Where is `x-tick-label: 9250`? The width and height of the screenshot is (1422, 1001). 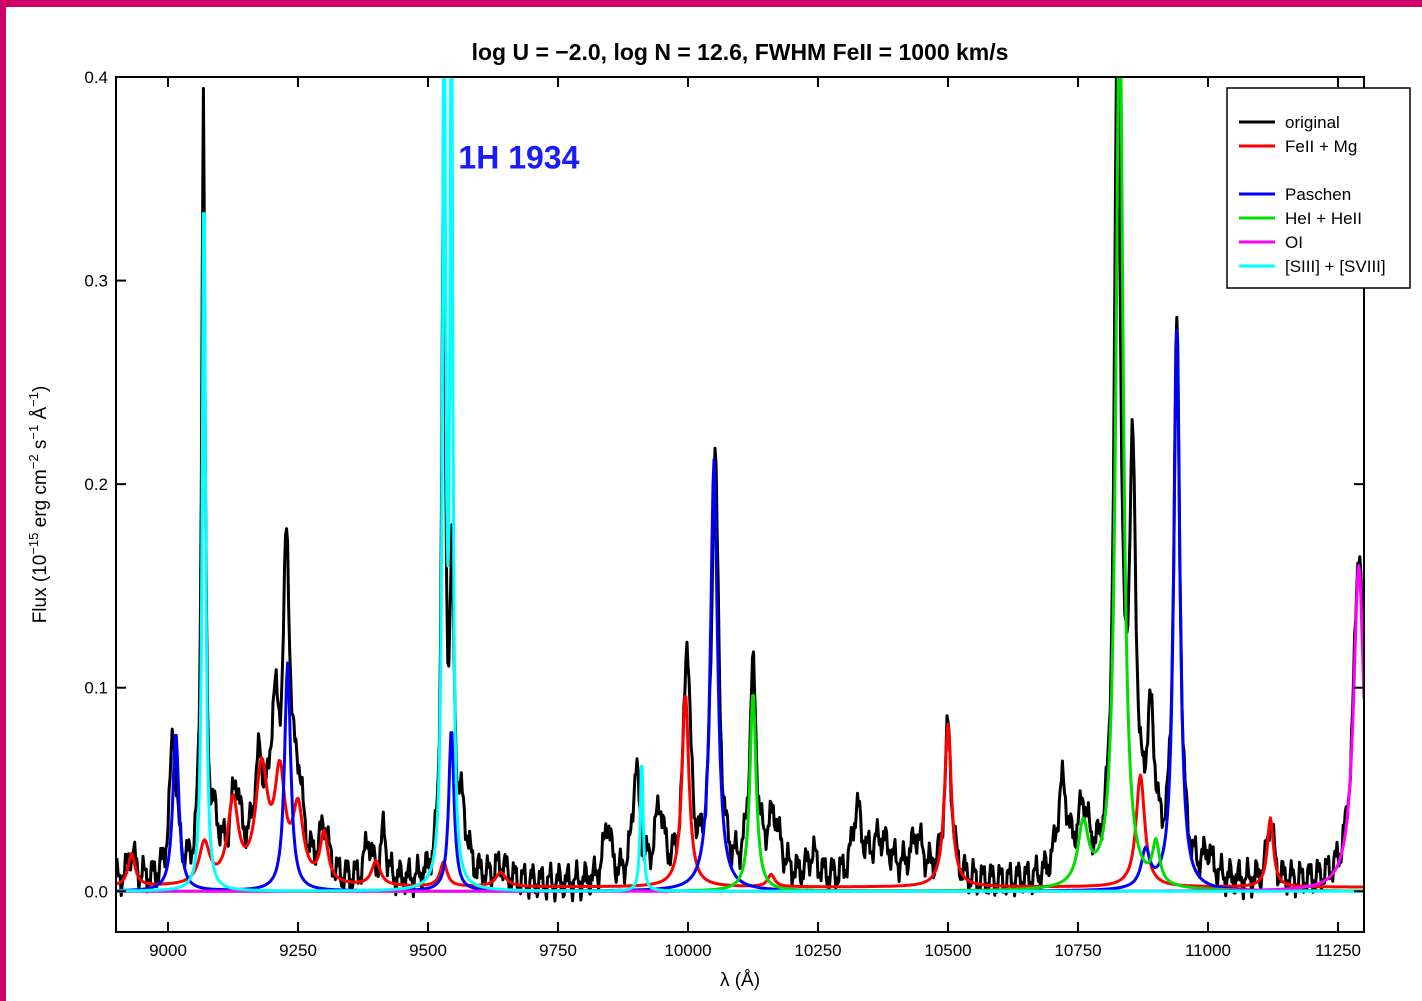 x-tick-label: 9250 is located at coordinates (298, 950).